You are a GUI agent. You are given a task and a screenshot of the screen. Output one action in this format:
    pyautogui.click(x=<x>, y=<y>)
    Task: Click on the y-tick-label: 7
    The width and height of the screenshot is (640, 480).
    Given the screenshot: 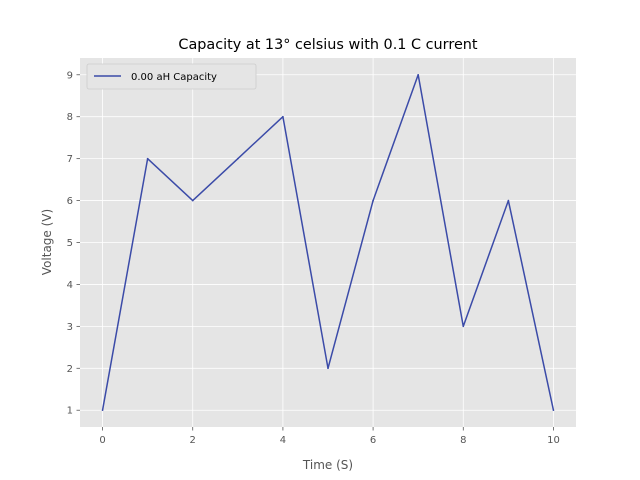 What is the action you would take?
    pyautogui.click(x=70, y=159)
    